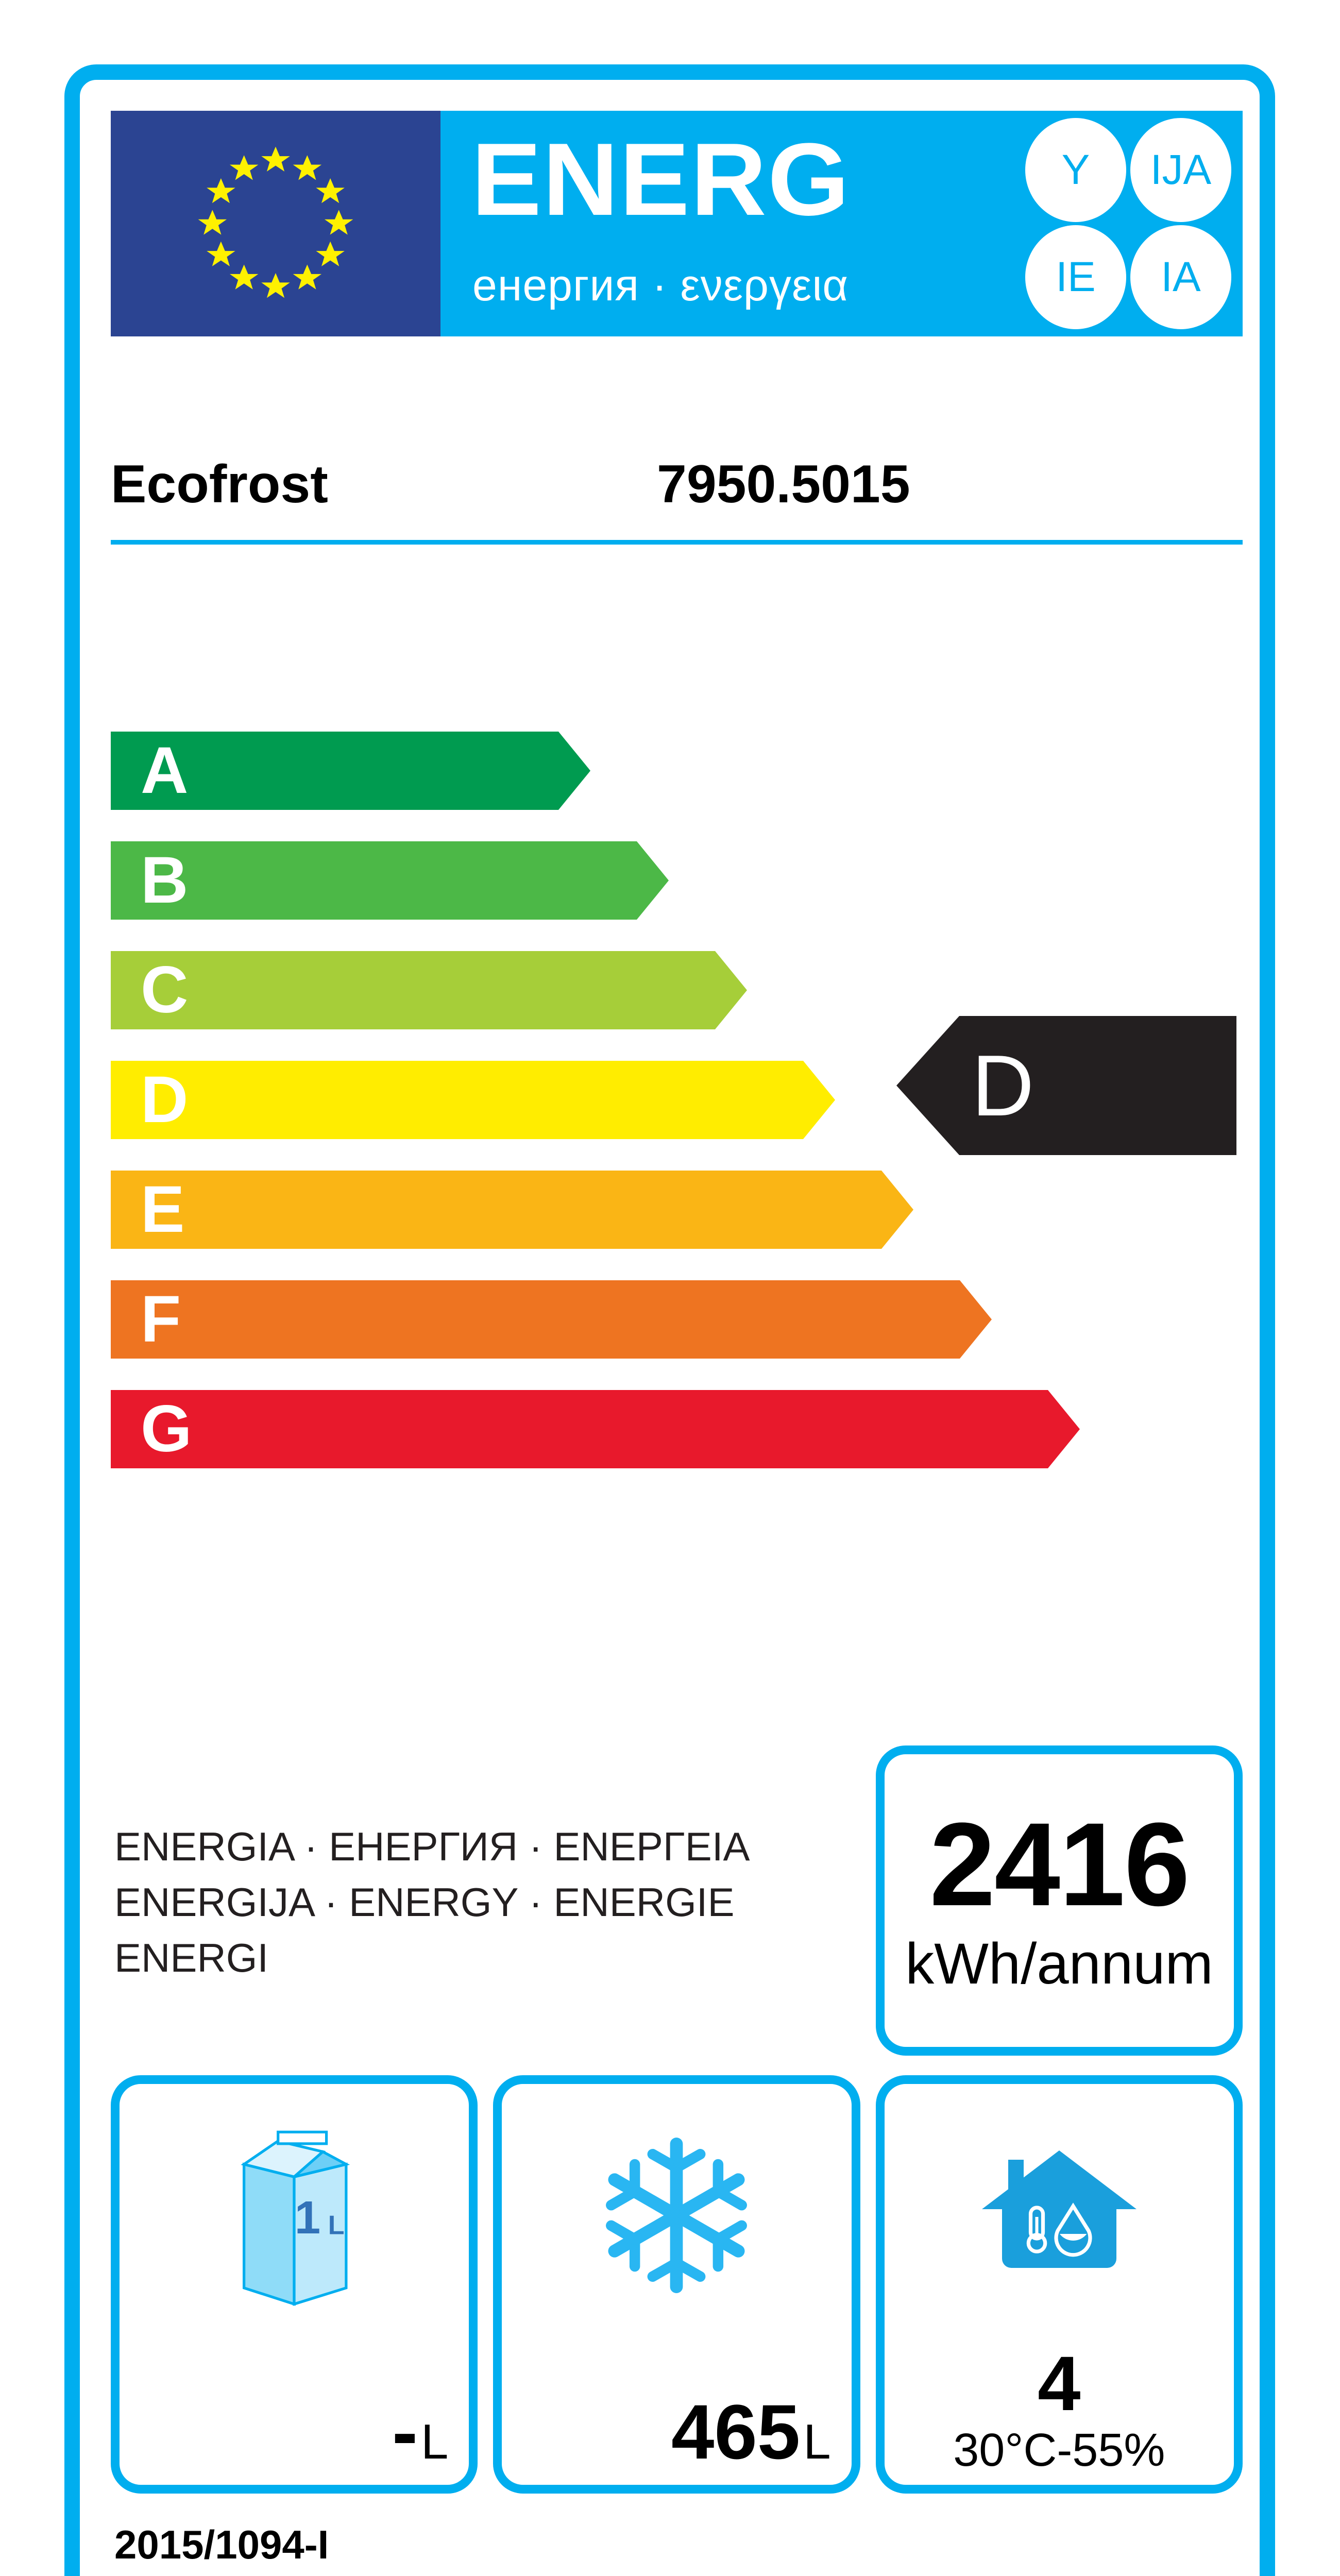 This screenshot has width=1340, height=2576. What do you see at coordinates (307, 2218) in the screenshot?
I see `milk-carton-caption: 1` at bounding box center [307, 2218].